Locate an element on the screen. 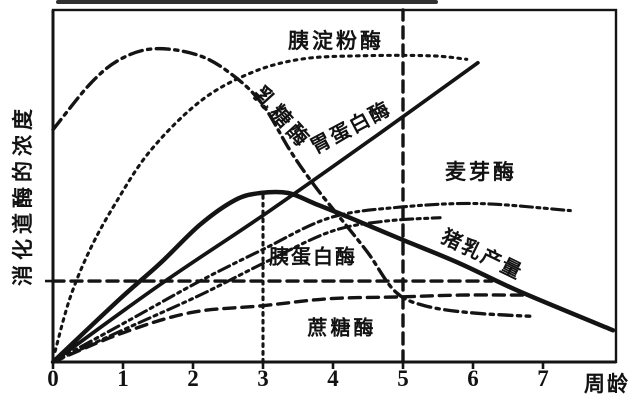 The width and height of the screenshot is (640, 416). x-tick-label-2: 2 is located at coordinates (193, 378).